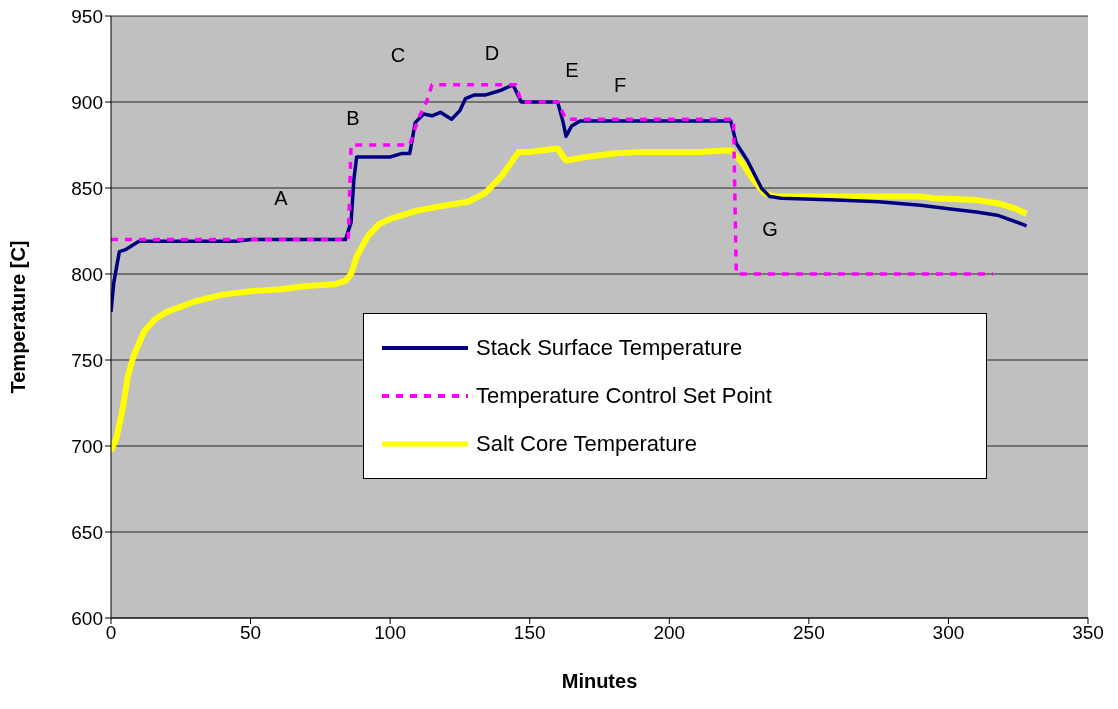 The width and height of the screenshot is (1118, 709). Describe the element at coordinates (87, 532) in the screenshot. I see `y-tick-label: 650` at that location.